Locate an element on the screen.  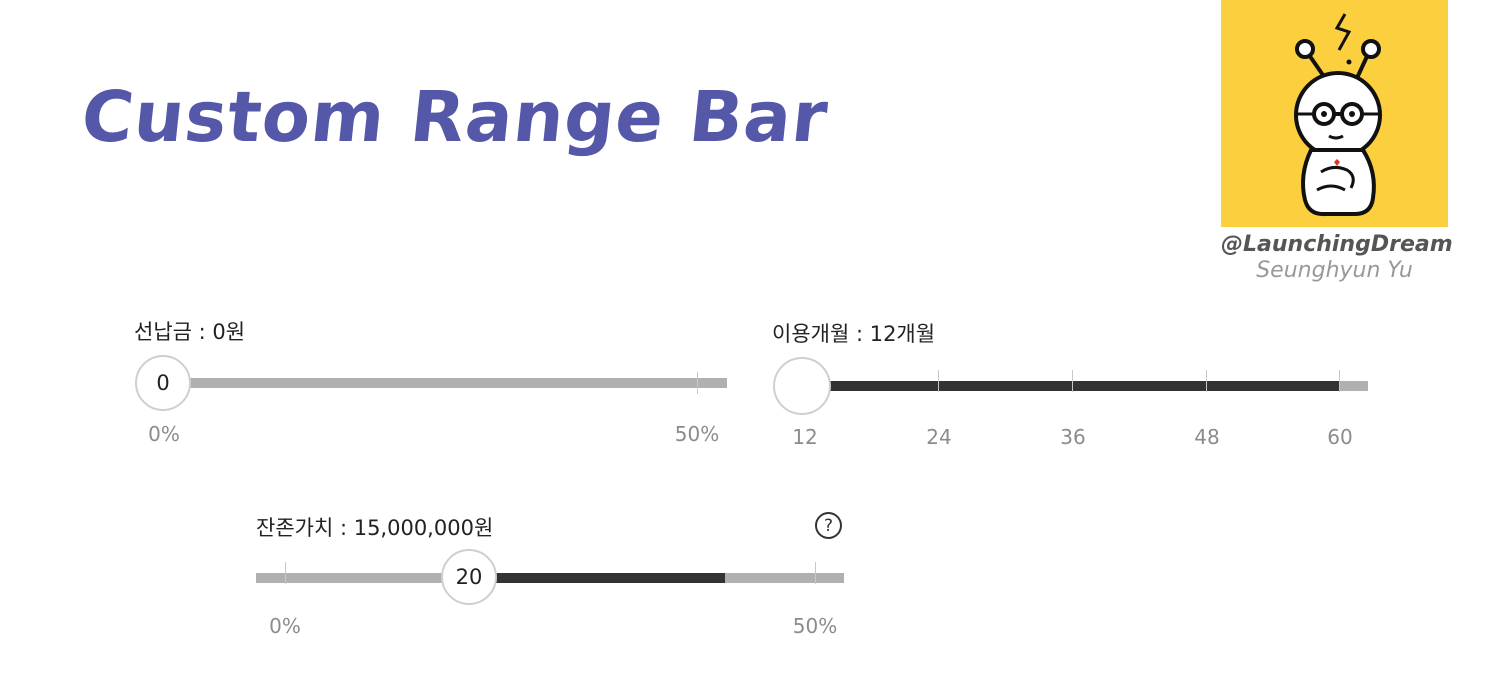
down-payment-tick-label: 50% is located at coordinates (697, 434).